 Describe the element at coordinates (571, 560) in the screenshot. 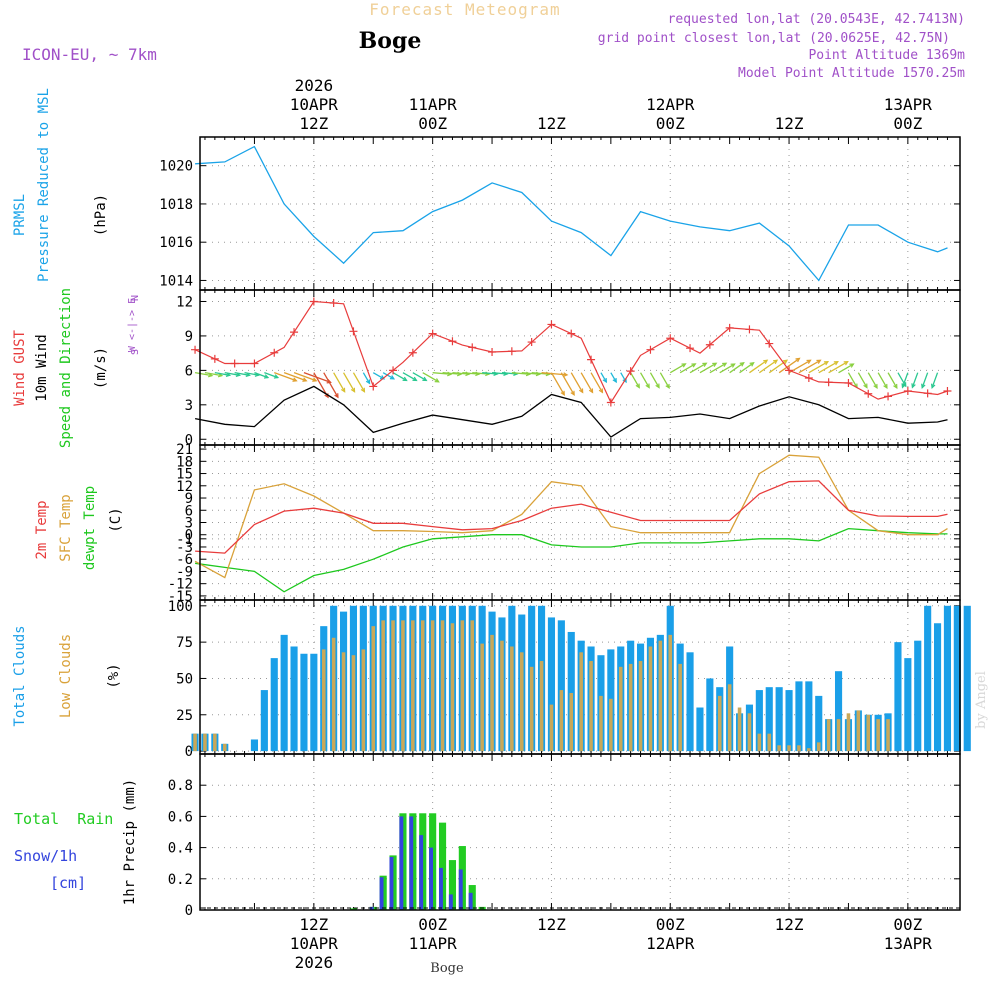

I see `dewpoint-line` at that location.